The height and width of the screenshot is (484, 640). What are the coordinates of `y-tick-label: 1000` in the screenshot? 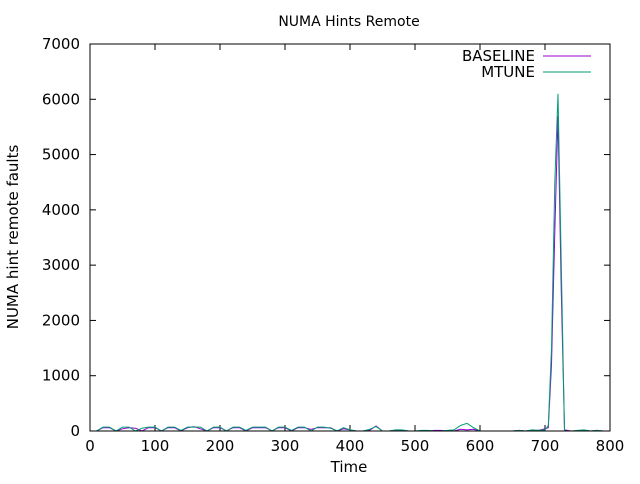 It's located at (61, 376).